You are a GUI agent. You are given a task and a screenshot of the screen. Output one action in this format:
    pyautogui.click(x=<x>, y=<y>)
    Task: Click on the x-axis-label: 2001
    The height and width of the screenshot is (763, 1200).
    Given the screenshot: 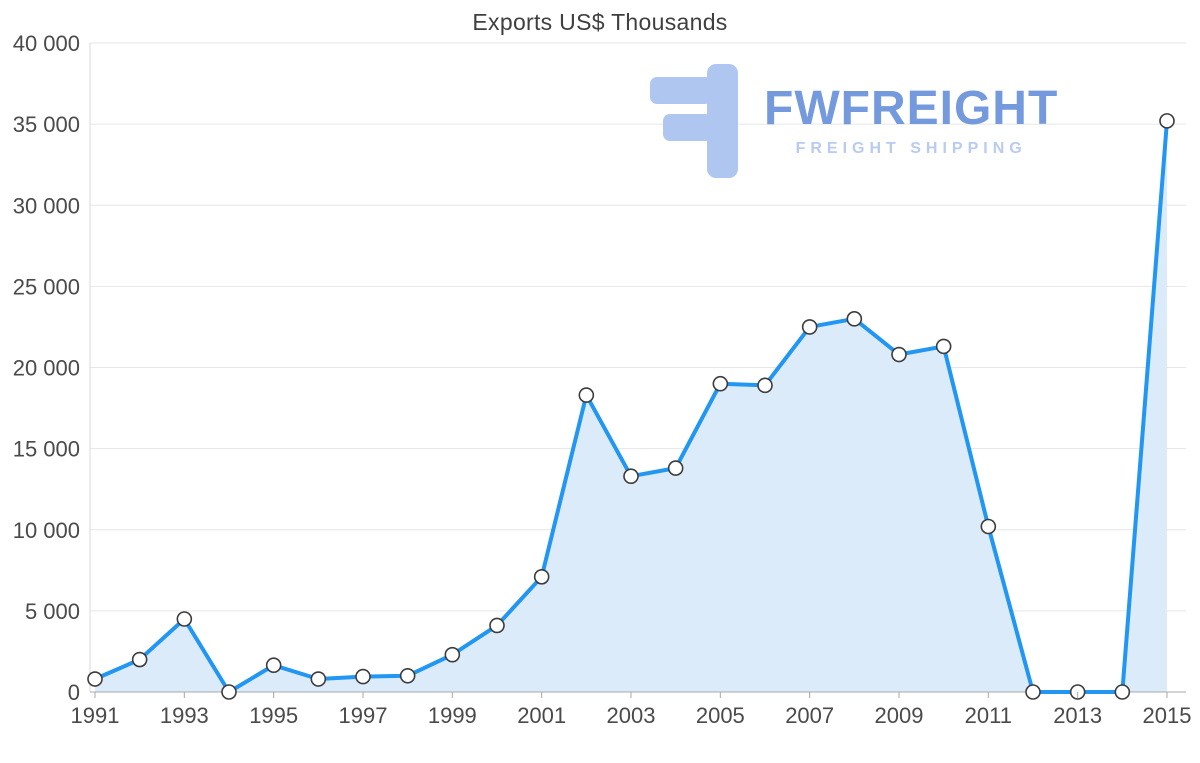 What is the action you would take?
    pyautogui.click(x=541, y=715)
    